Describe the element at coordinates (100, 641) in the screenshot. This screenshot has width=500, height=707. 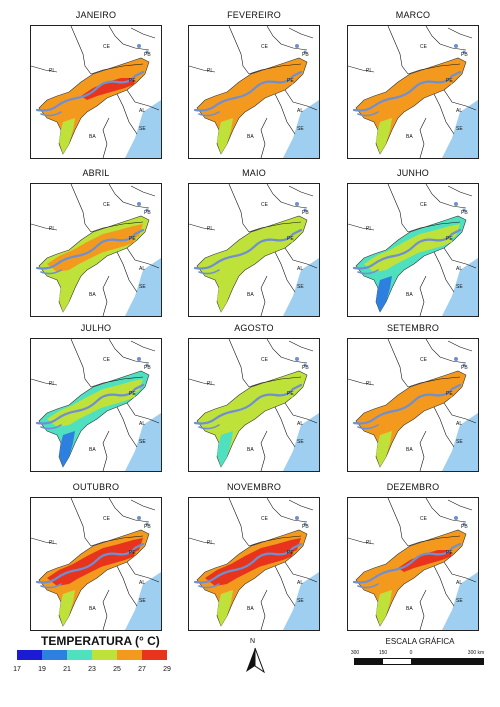
I see `legend-title: TEMPERATURA (° C)` at that location.